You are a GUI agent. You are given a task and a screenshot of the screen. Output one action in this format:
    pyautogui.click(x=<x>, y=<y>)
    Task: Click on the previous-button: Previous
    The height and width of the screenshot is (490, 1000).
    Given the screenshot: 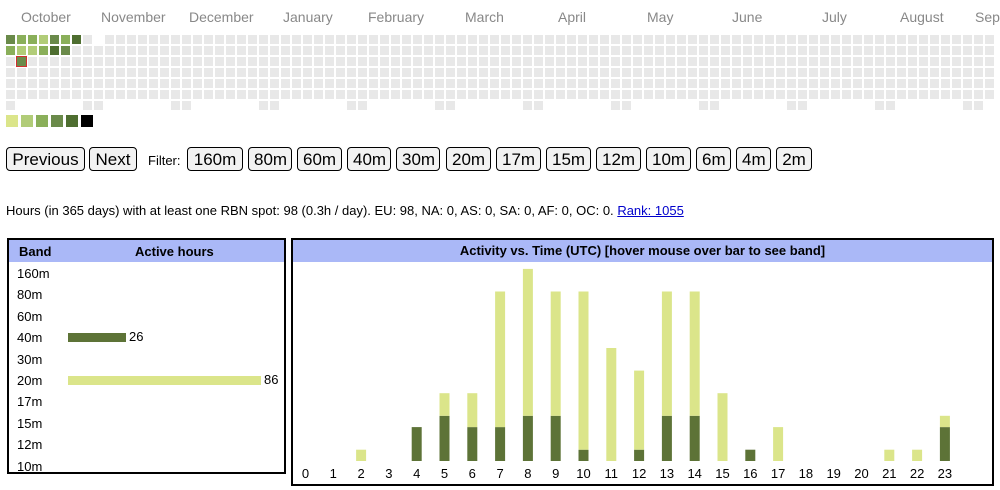 What is the action you would take?
    pyautogui.click(x=45, y=159)
    